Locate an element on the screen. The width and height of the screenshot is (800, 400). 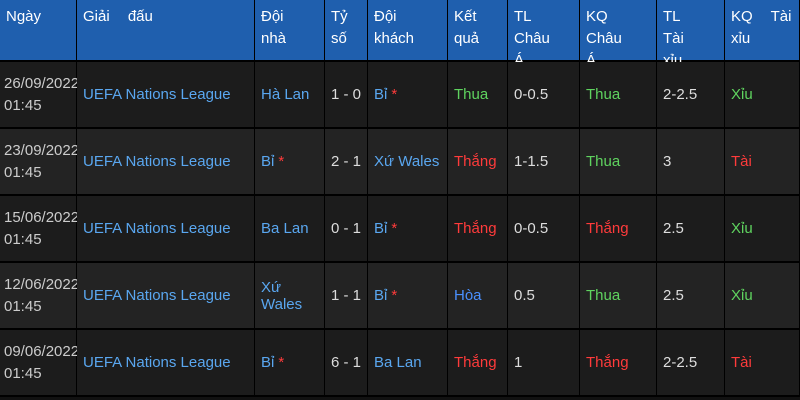
date: 09/06/2022 is located at coordinates (42, 351).